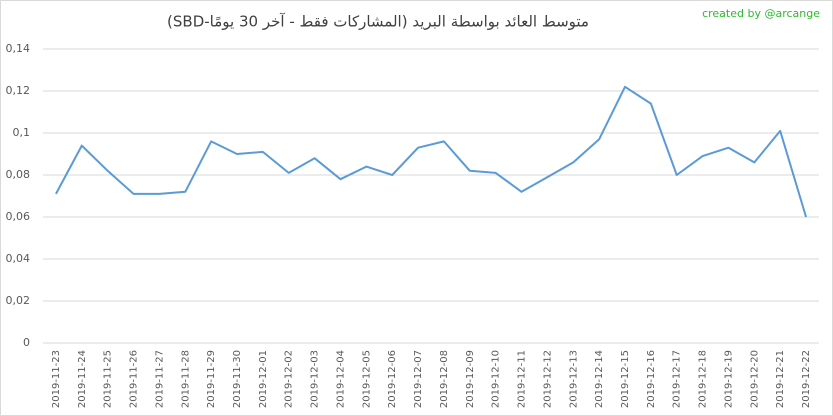 The width and height of the screenshot is (833, 416). What do you see at coordinates (496, 379) in the screenshot?
I see `x-tick-label: 2019-12-10` at bounding box center [496, 379].